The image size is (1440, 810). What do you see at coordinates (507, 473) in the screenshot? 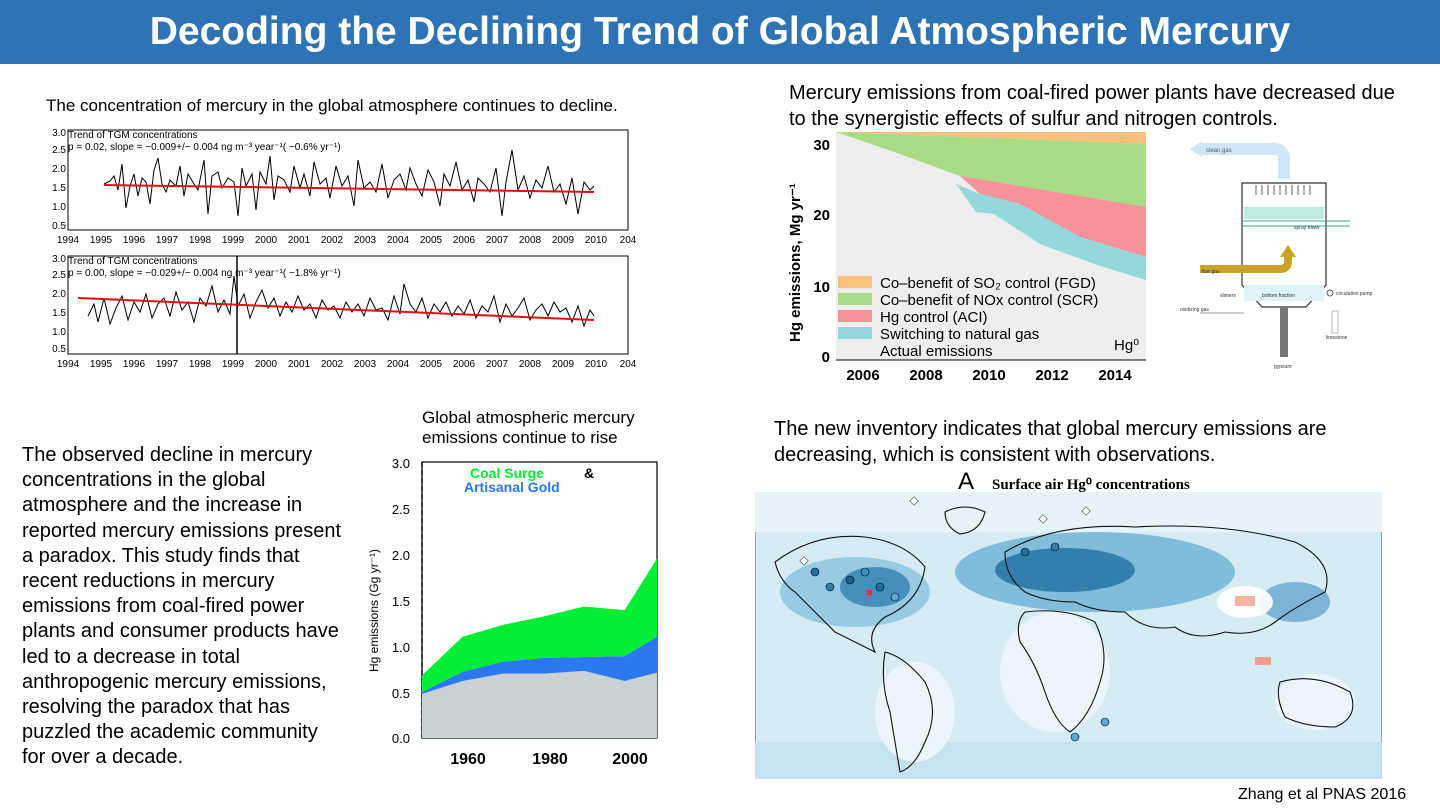
I see `rise-legend-coal: Coal Surge` at bounding box center [507, 473].